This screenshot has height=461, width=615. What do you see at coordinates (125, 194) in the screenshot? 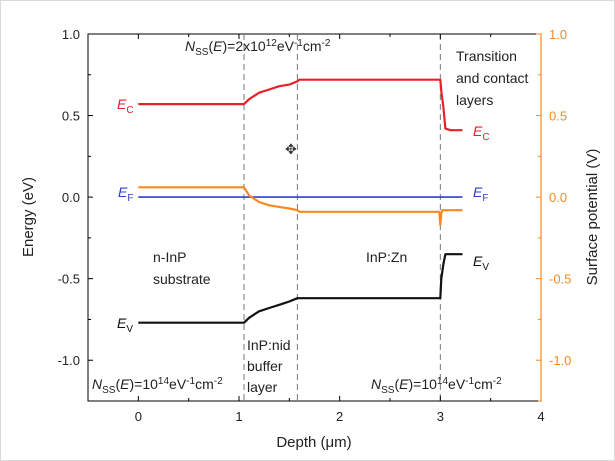
I see `label-ef-left: EF` at bounding box center [125, 194].